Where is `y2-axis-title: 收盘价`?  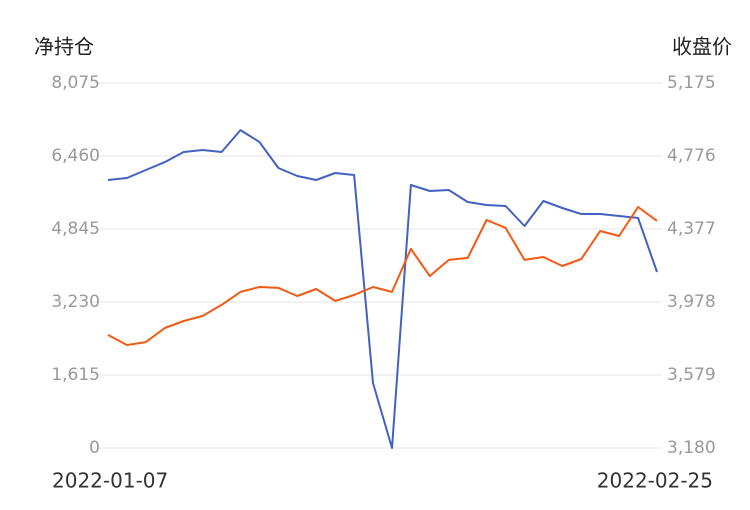
y2-axis-title: 收盘价 is located at coordinates (702, 47).